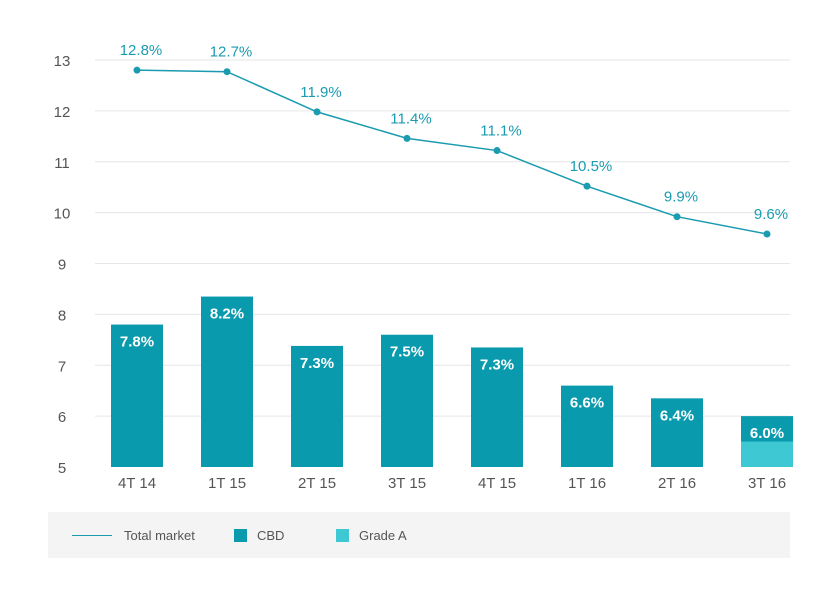  What do you see at coordinates (240, 535) in the screenshot?
I see `legend-cbd-swatch` at bounding box center [240, 535].